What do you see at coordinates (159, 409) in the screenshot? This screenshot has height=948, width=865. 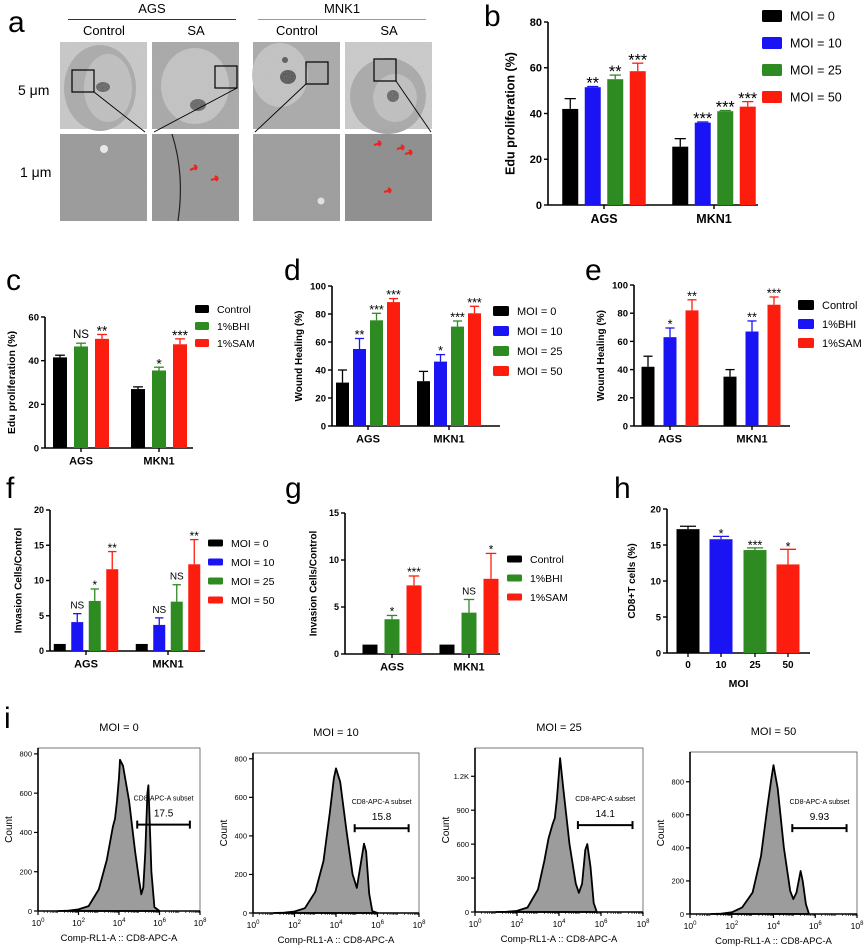 I see `bar-mkn1-1-bhi` at bounding box center [159, 409].